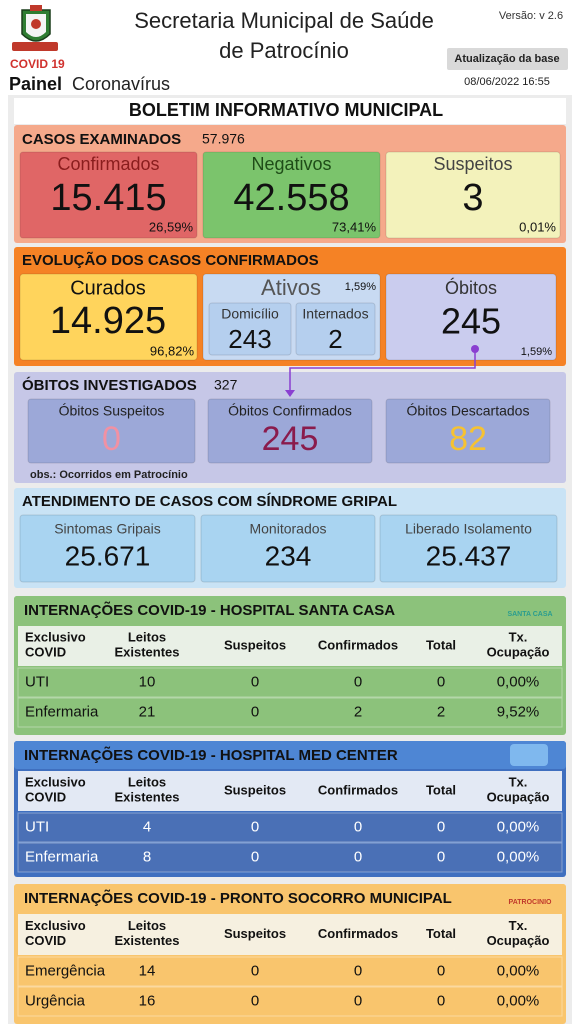  I want to click on update-box, so click(507, 59).